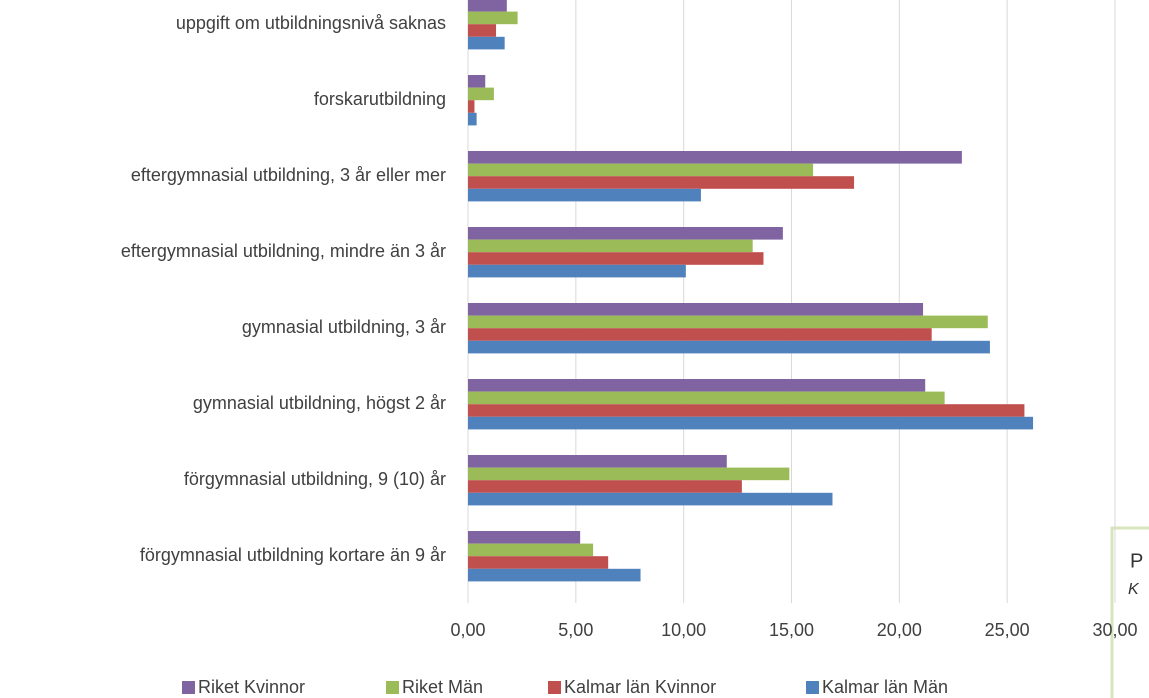  I want to click on x-tick-label: 20,00, so click(899, 630).